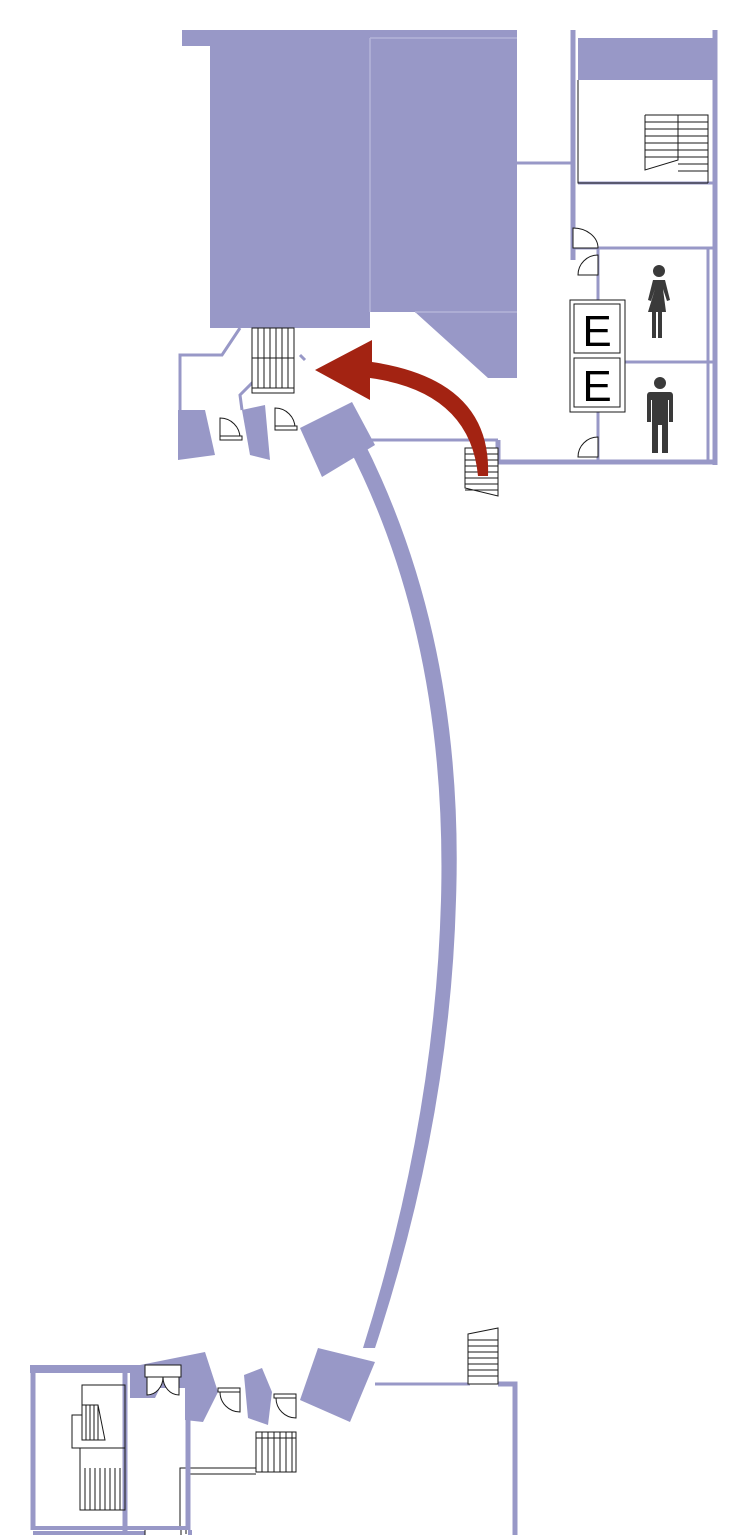  I want to click on elevator-2-label: E, so click(596, 386).